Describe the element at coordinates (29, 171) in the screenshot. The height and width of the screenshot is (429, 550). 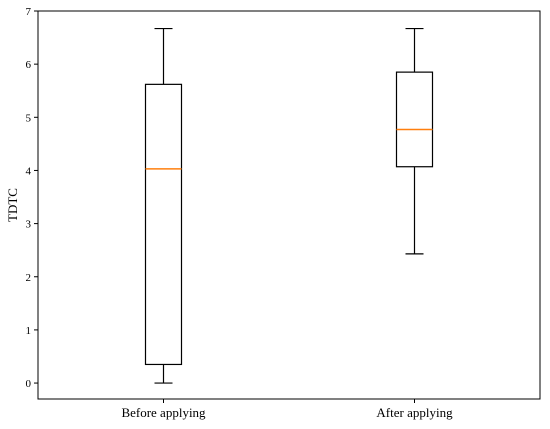
I see `y-tick-label: 4` at that location.